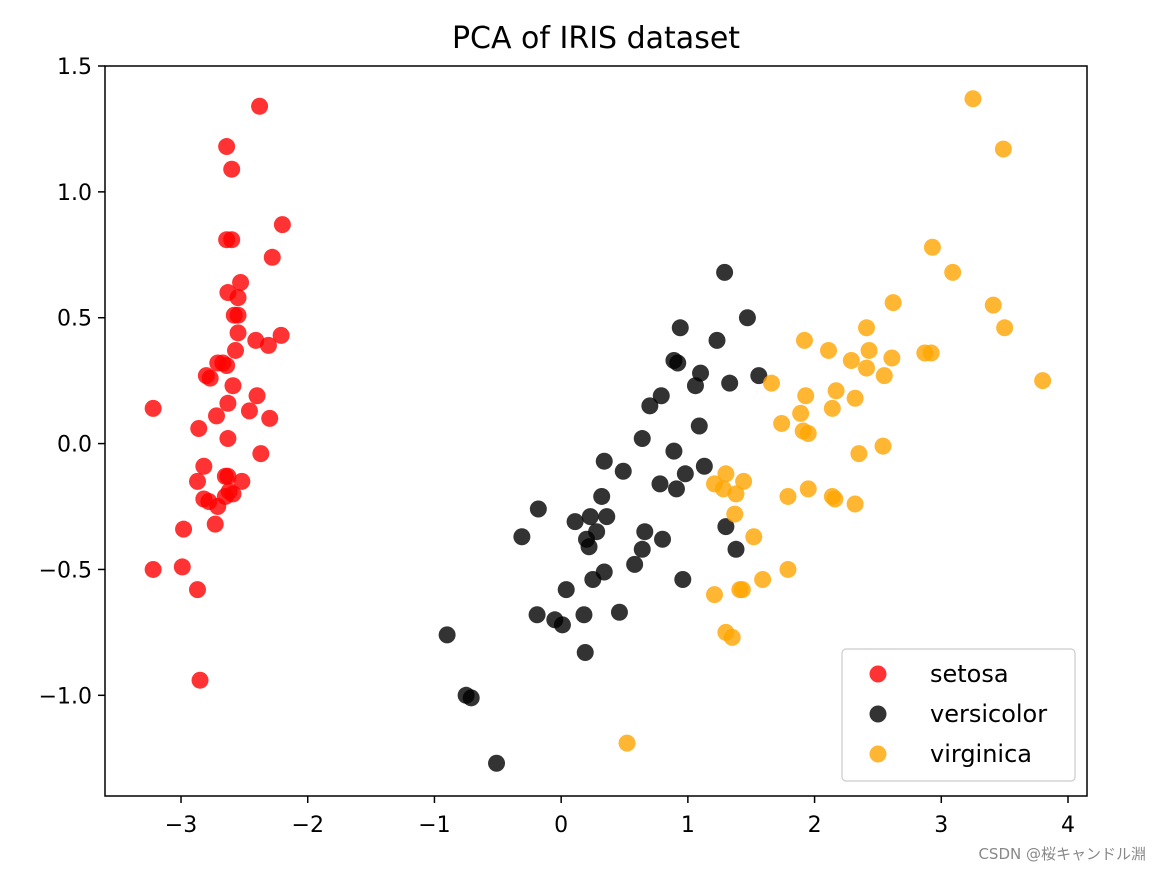  Describe the element at coordinates (1062, 854) in the screenshot. I see `watermark: CSDN @桜キャンドル淵` at that location.